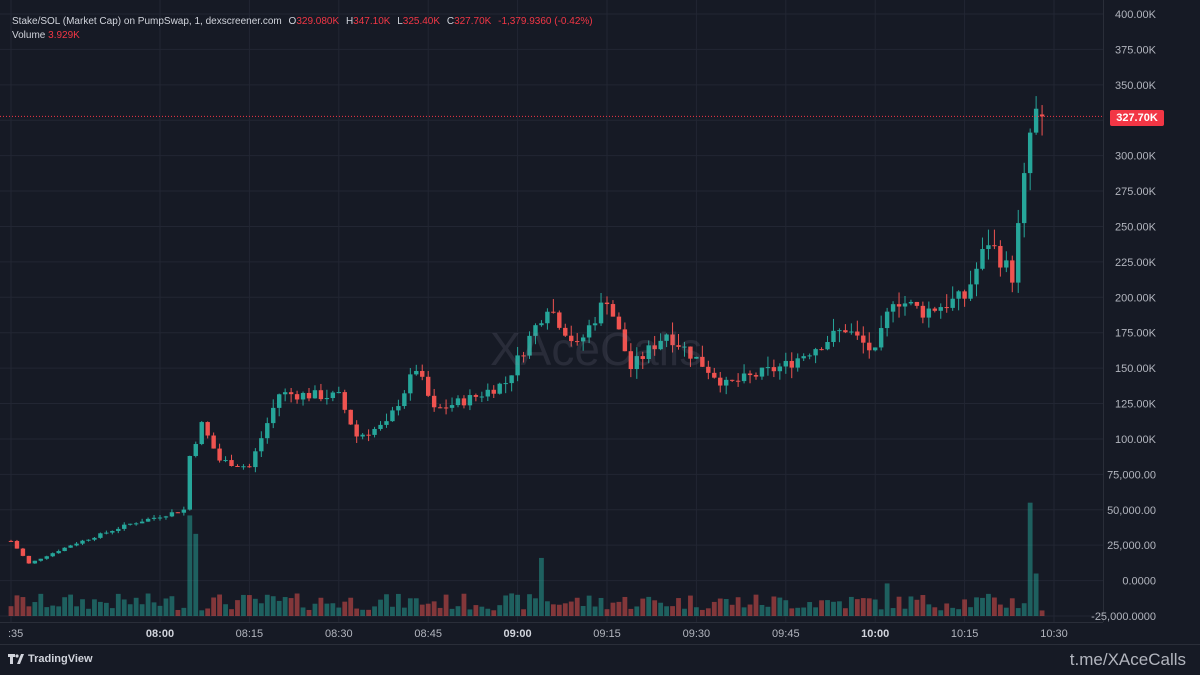  What do you see at coordinates (607, 634) in the screenshot?
I see `time-tick-label: 09:15` at bounding box center [607, 634].